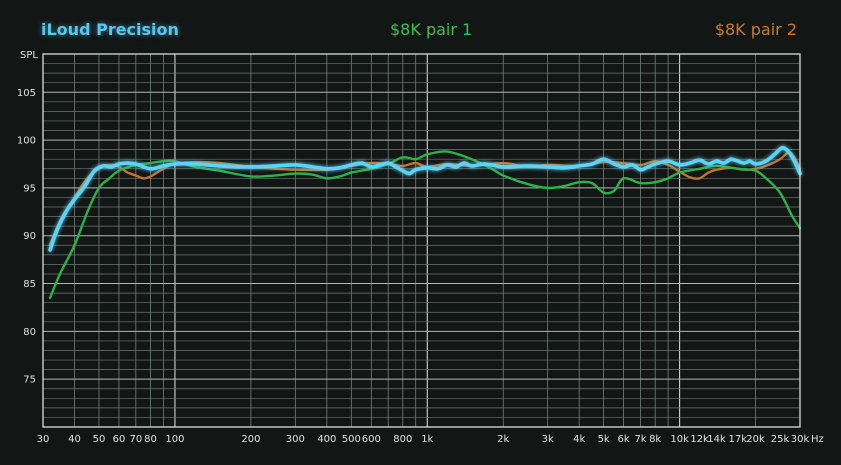  I want to click on x-tick-label: 100, so click(174, 439).